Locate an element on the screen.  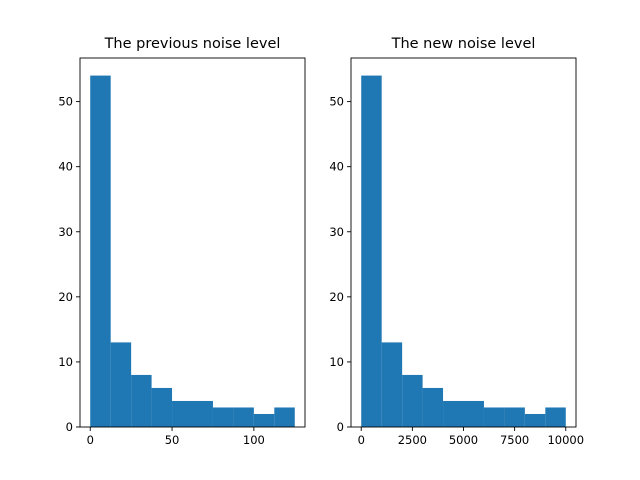
x-tick-label: 2500 is located at coordinates (412, 440).